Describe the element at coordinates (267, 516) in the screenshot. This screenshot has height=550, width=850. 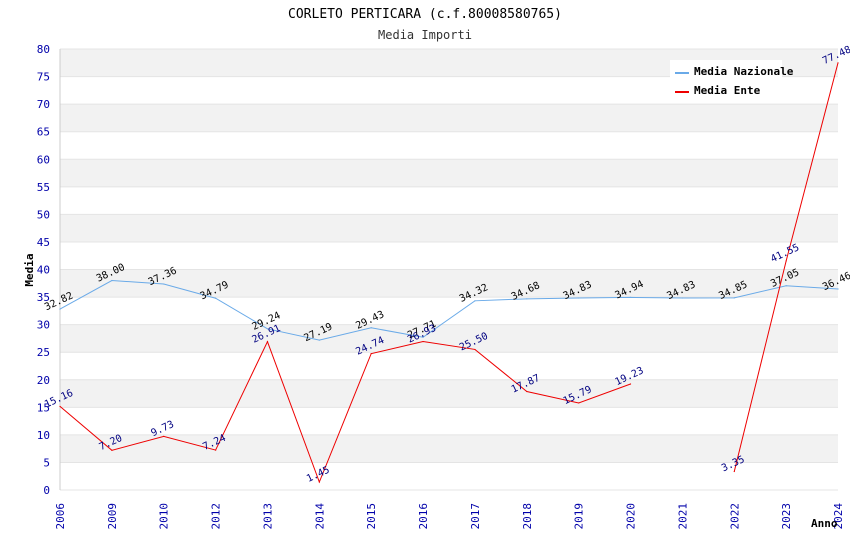
I see `x-tick-label-2013: 2013` at that location.